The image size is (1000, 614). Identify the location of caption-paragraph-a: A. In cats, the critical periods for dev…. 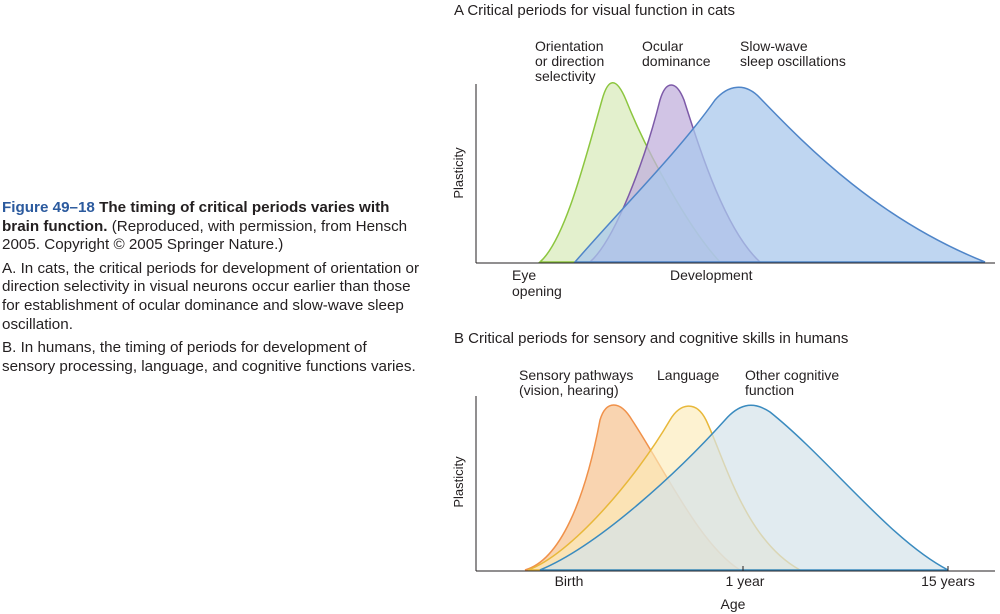
(211, 296).